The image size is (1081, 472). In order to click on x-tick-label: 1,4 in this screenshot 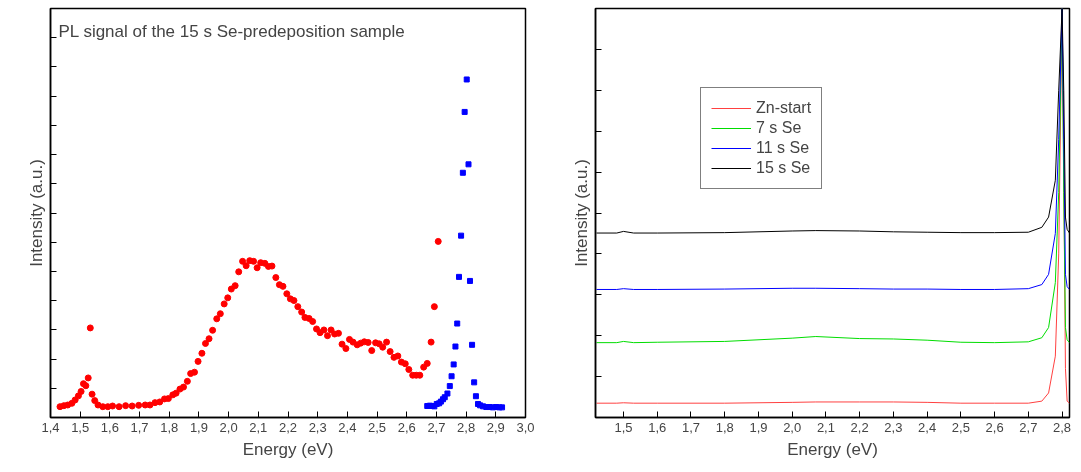, I will do `click(50, 427)`.